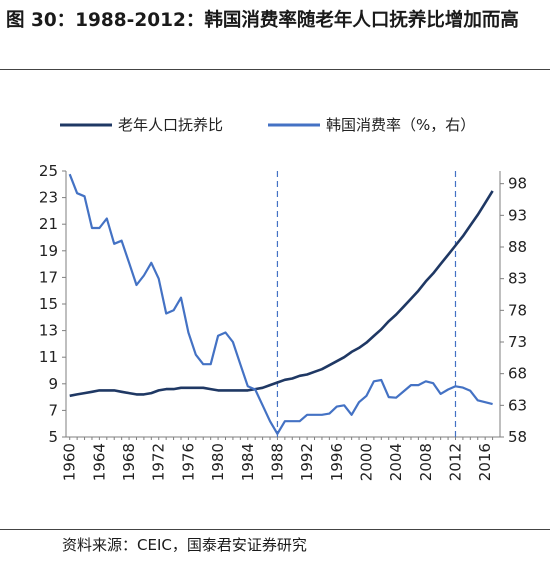 The width and height of the screenshot is (550, 563). Describe the element at coordinates (48, 304) in the screenshot. I see `y-left-tick-label: 15` at that location.